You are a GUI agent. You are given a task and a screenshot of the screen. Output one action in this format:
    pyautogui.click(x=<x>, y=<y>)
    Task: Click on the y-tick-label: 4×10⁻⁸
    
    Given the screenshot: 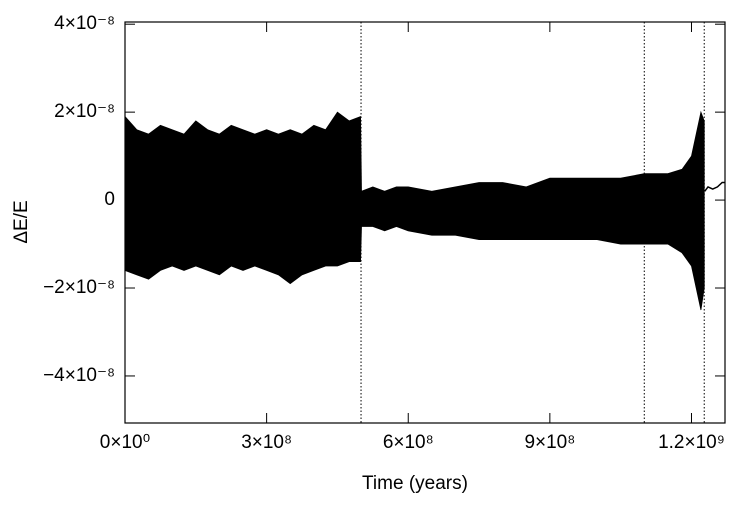 What is the action you would take?
    pyautogui.click(x=84, y=23)
    